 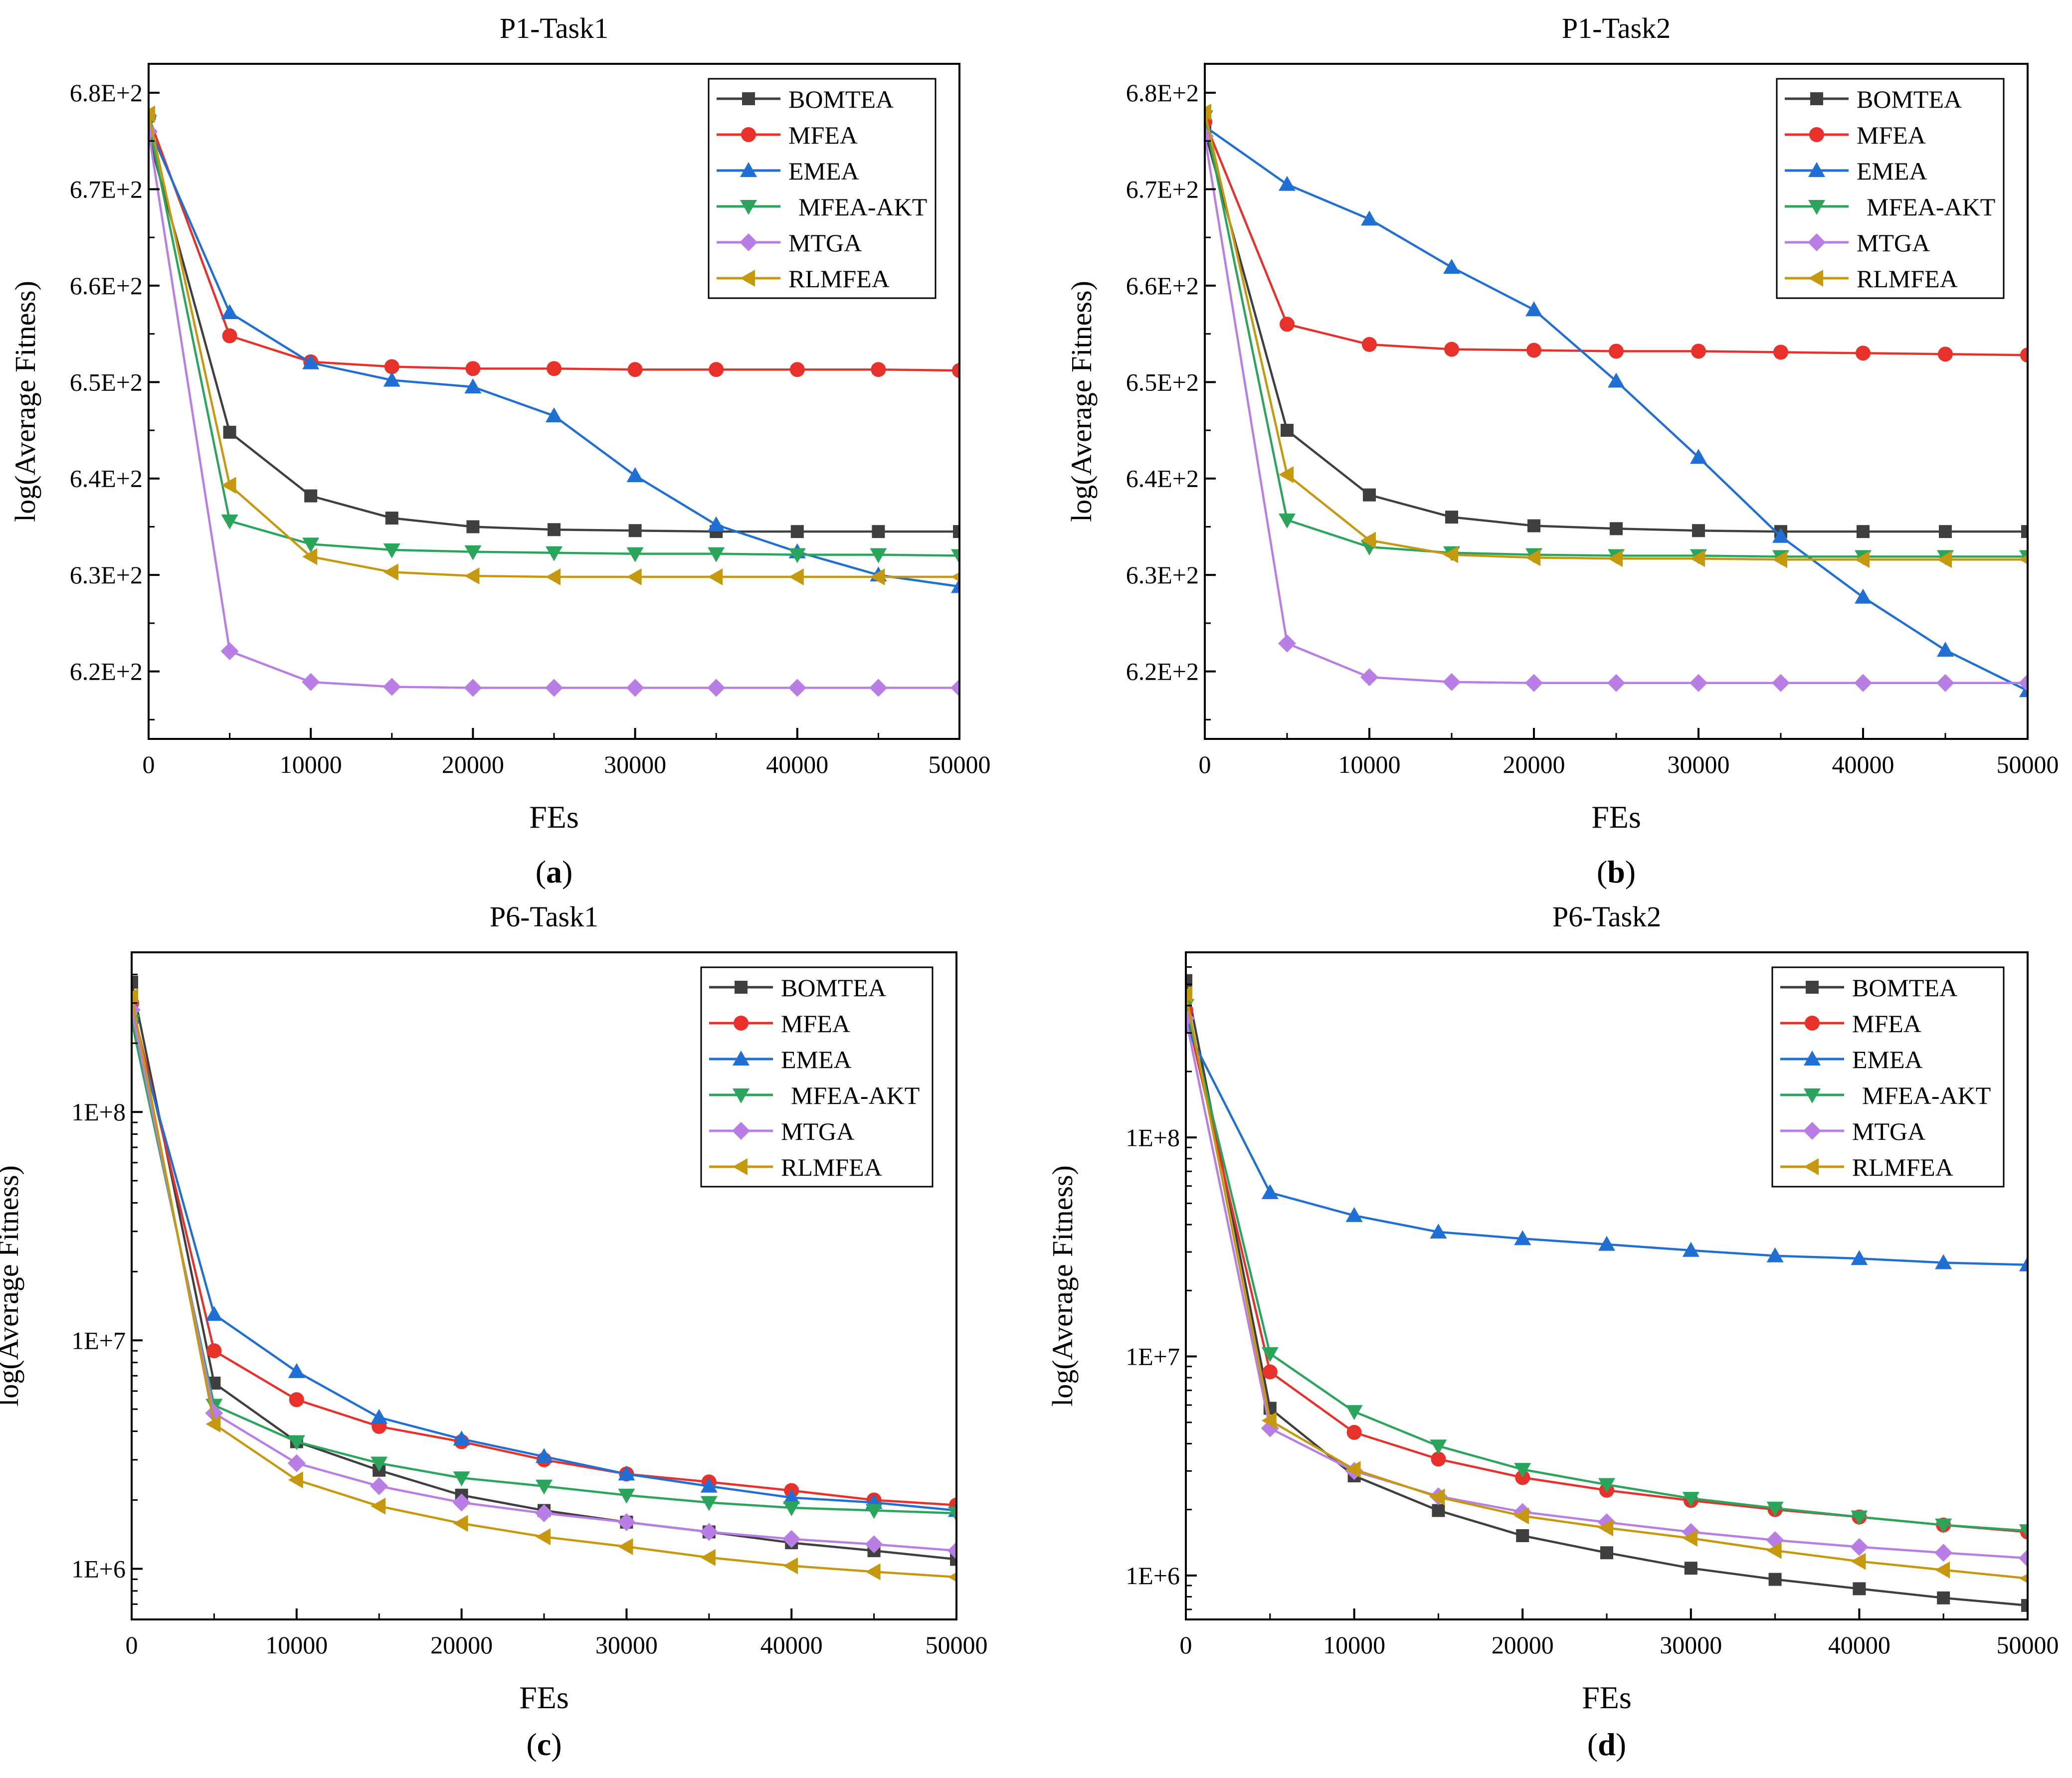 What do you see at coordinates (817, 1131) in the screenshot?
I see `legend-label-mtga: MTGA` at bounding box center [817, 1131].